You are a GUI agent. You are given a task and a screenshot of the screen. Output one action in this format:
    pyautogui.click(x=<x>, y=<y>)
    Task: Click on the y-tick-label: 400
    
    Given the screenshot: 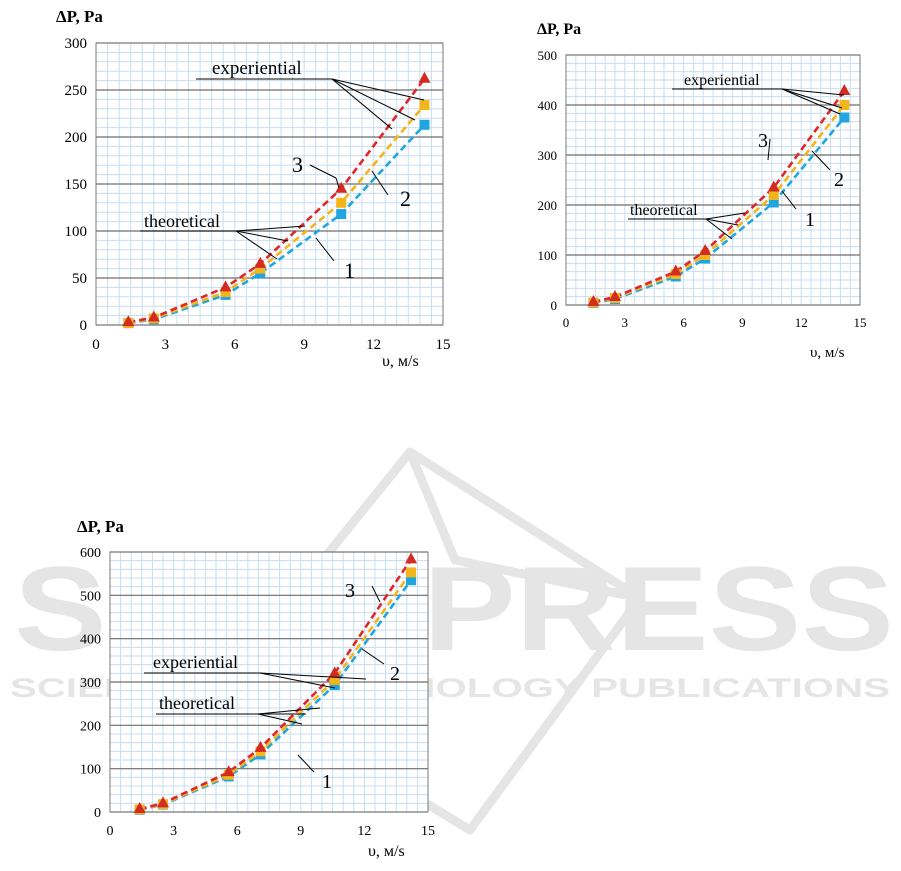 What is the action you would take?
    pyautogui.click(x=548, y=105)
    